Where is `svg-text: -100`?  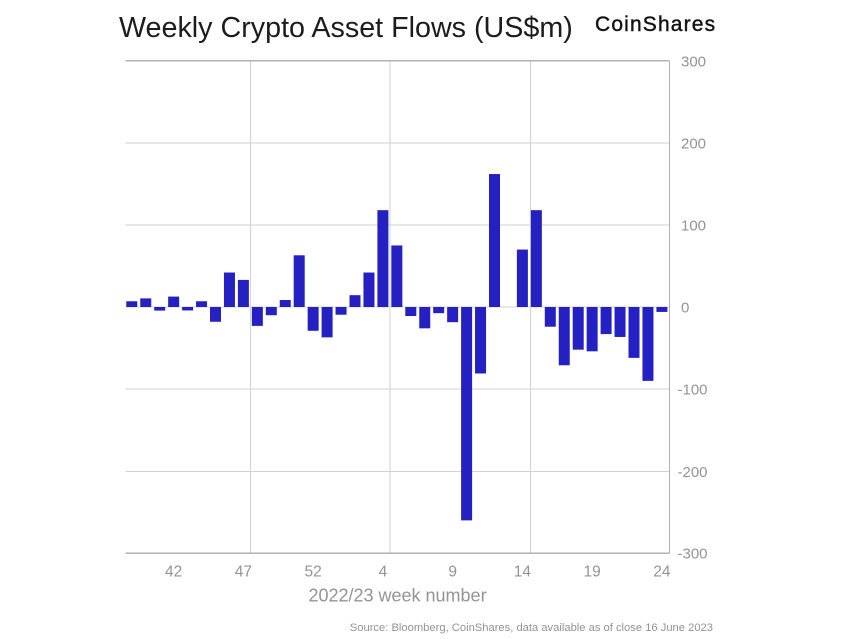
svg-text: -100 is located at coordinates (693, 390).